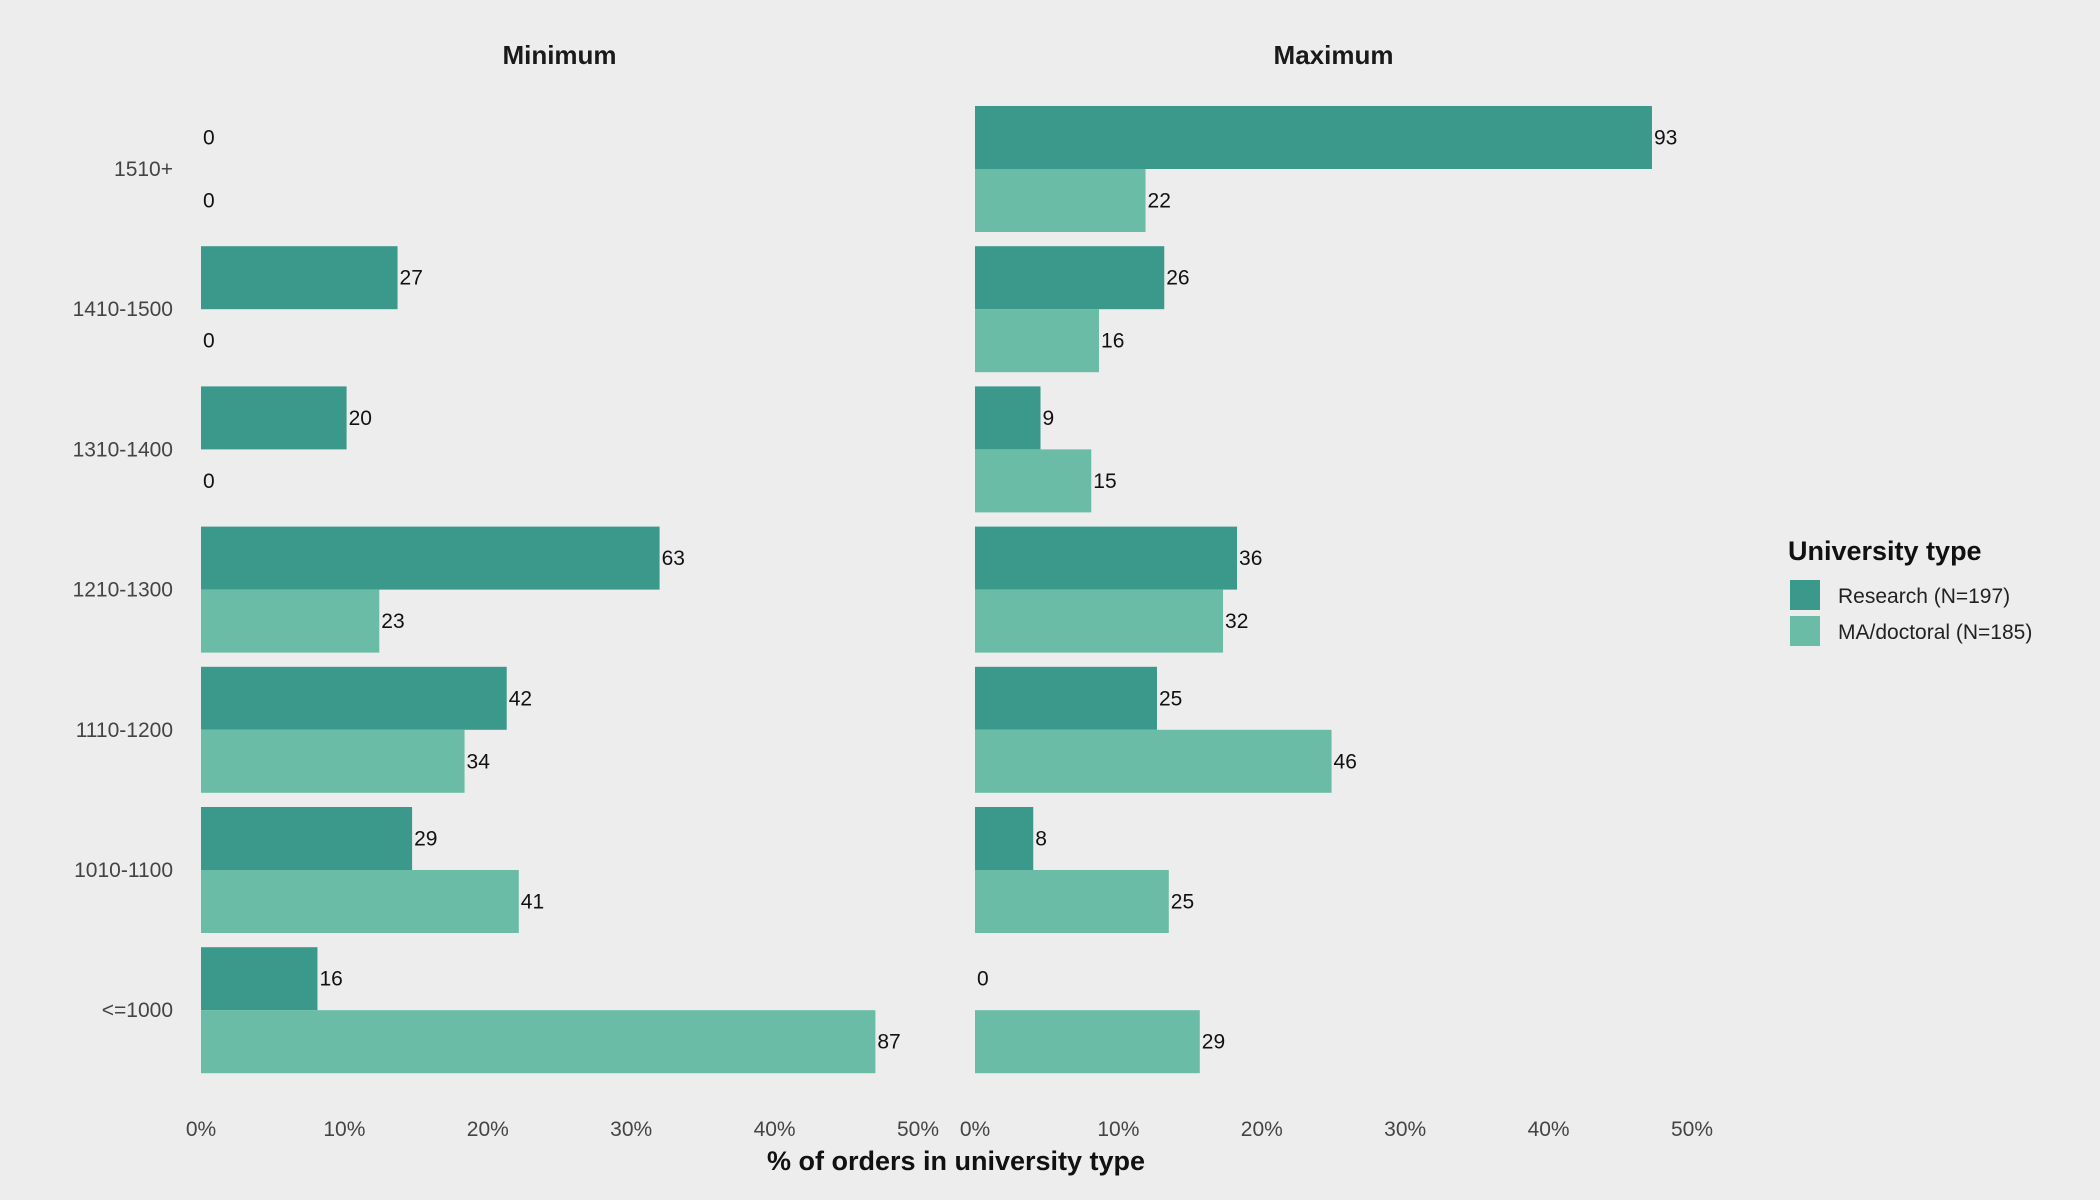 This screenshot has width=2100, height=1200. Describe the element at coordinates (1405, 1129) in the screenshot. I see `x-tick-maximum-3: 30%` at that location.